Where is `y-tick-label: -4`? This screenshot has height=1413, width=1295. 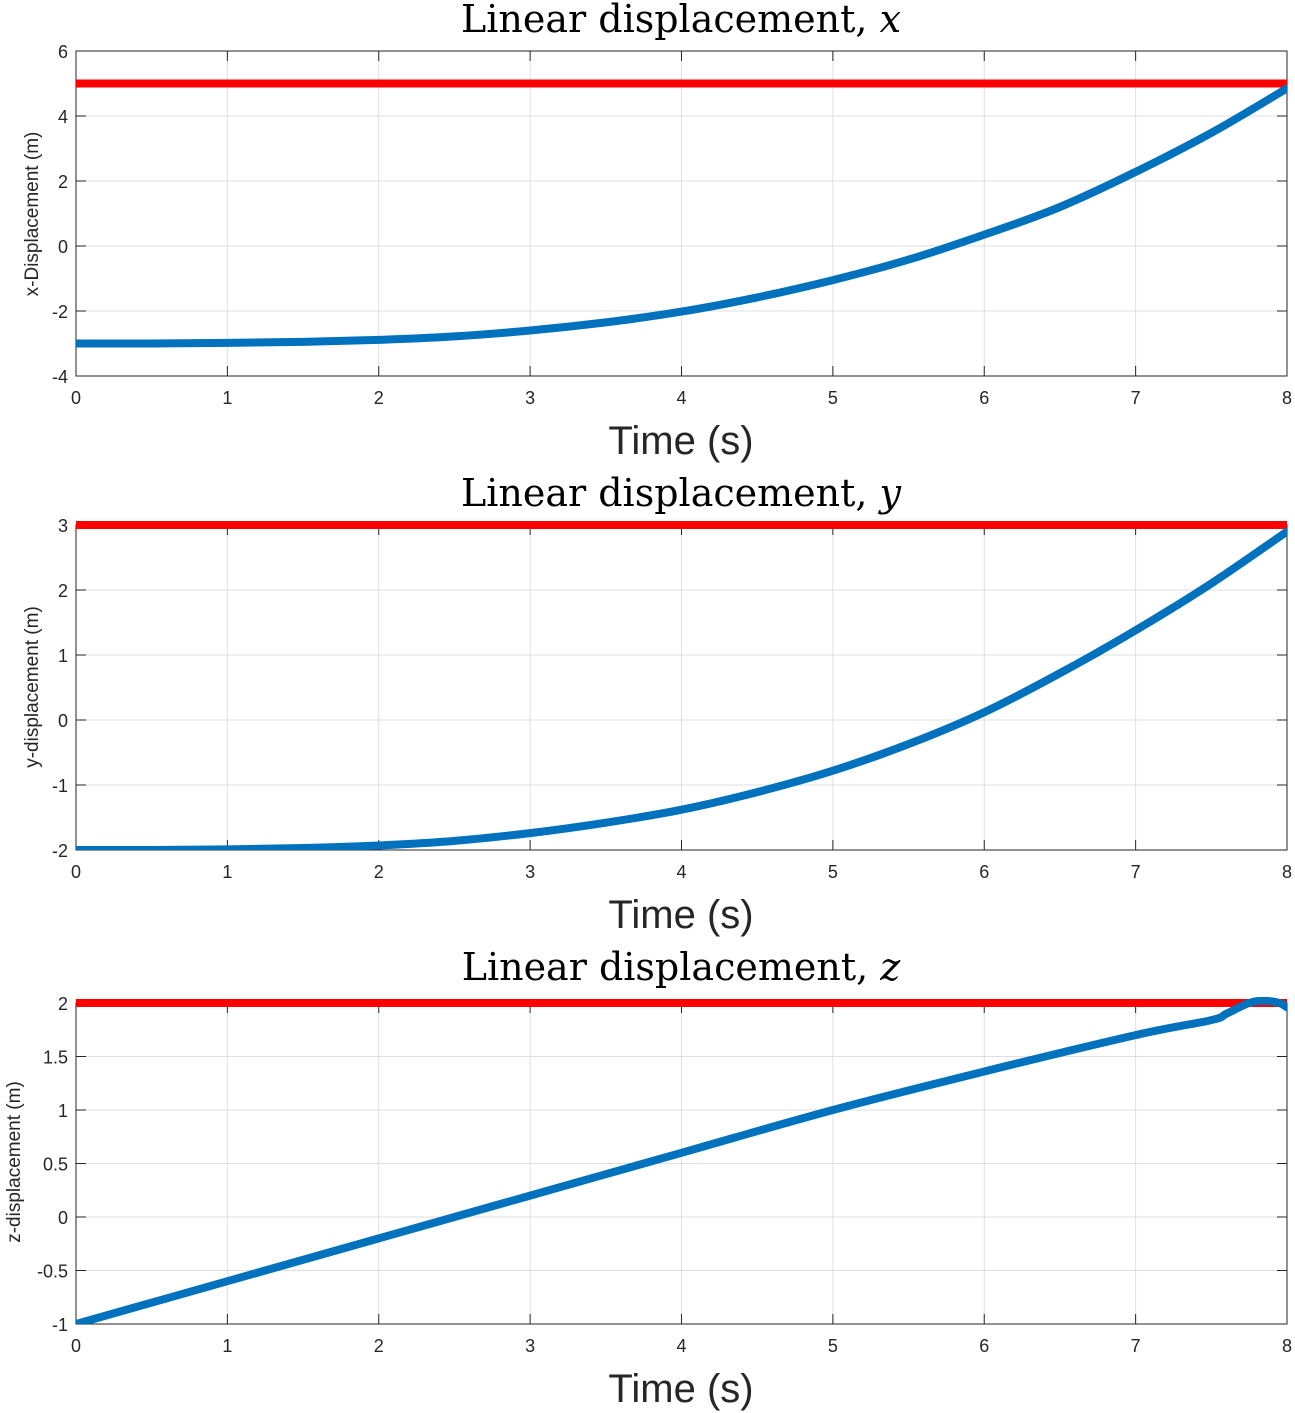
y-tick-label: -4 is located at coordinates (60, 377).